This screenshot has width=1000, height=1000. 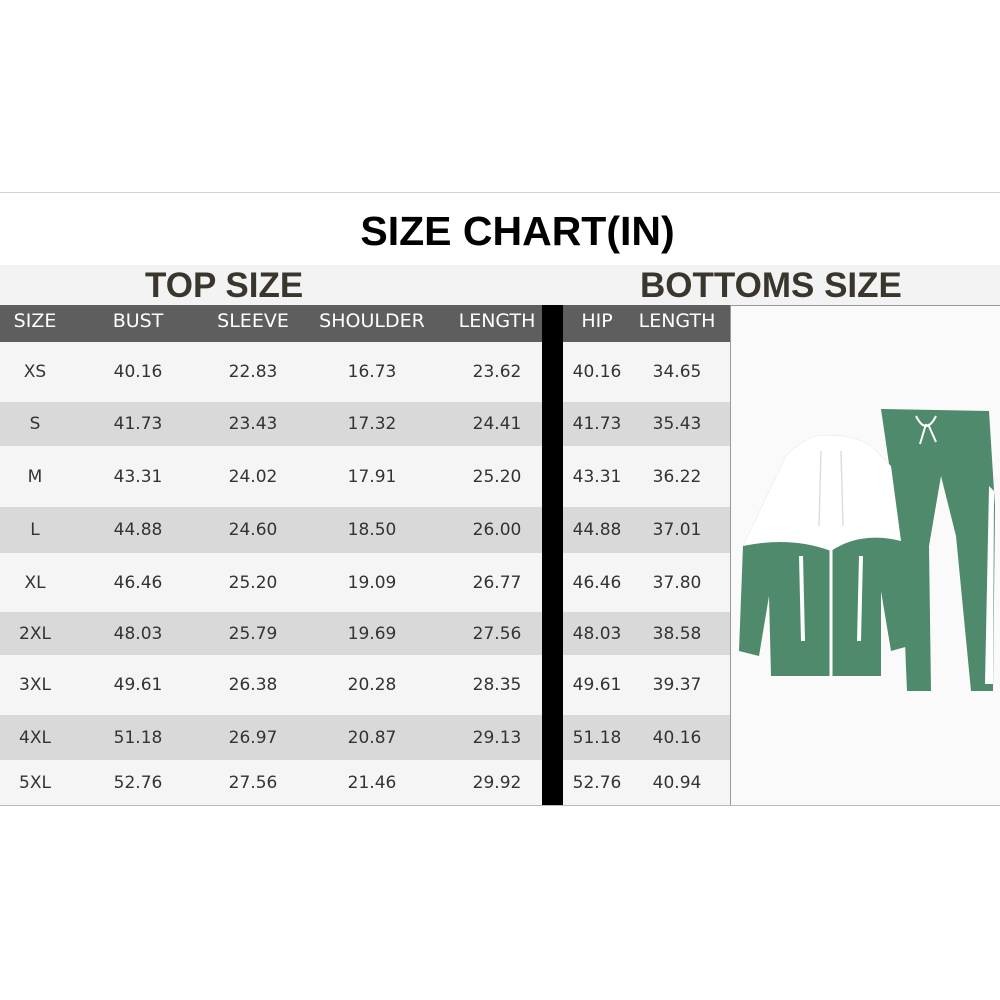 I want to click on top-cell: 4XL, so click(x=35, y=737).